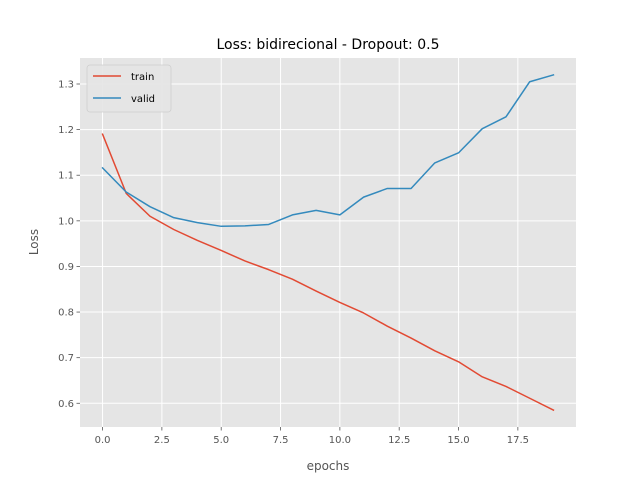 This screenshot has width=640, height=480. Describe the element at coordinates (340, 440) in the screenshot. I see `x-tick-label: 10.0` at that location.